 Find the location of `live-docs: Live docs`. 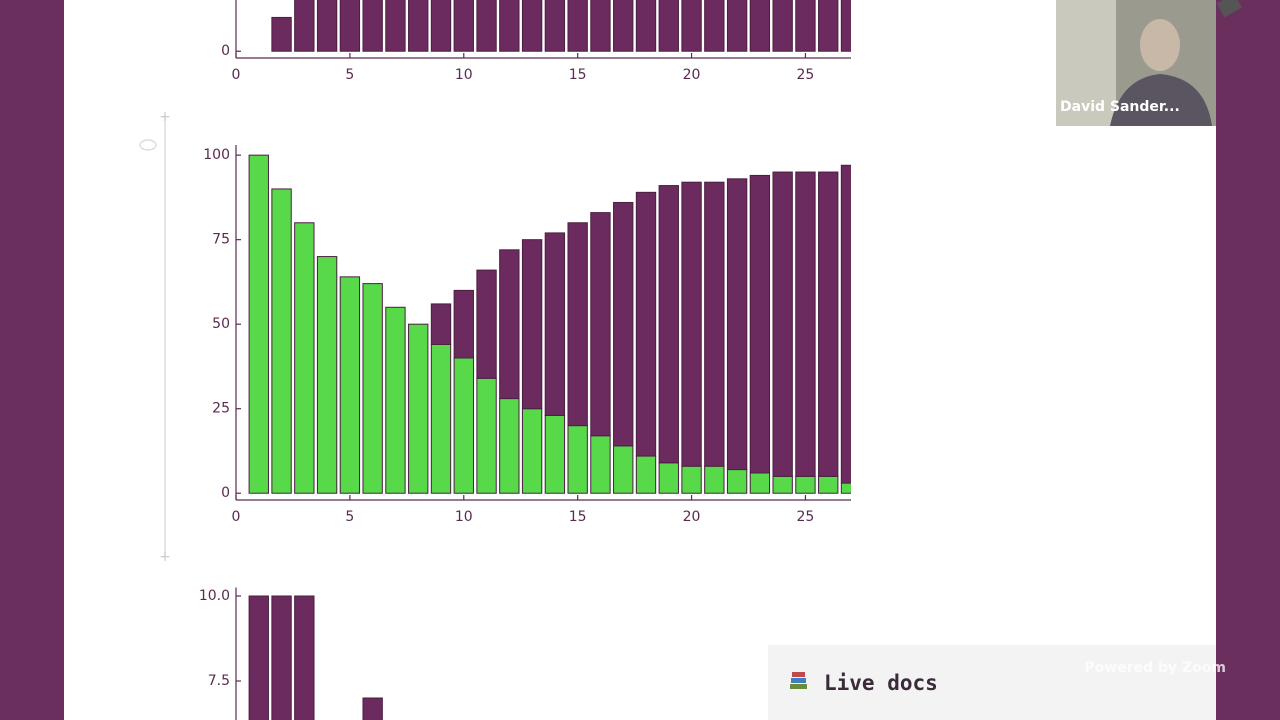

live-docs: Live docs is located at coordinates (992, 682).